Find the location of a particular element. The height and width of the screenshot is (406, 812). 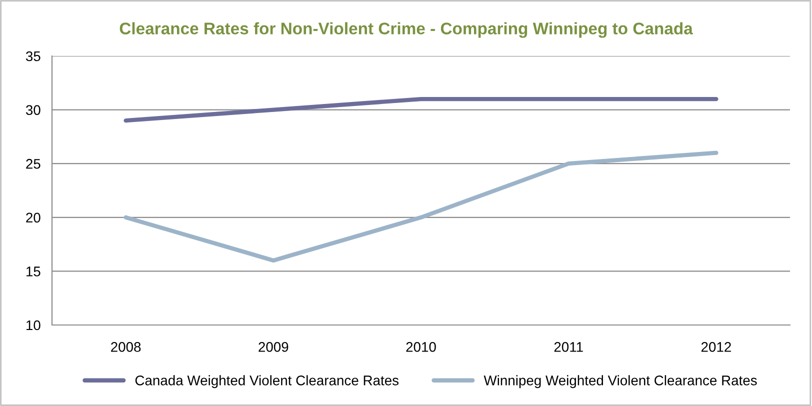

legend-label: Winnipeg Weighted Violent Clearance Rates is located at coordinates (620, 381).